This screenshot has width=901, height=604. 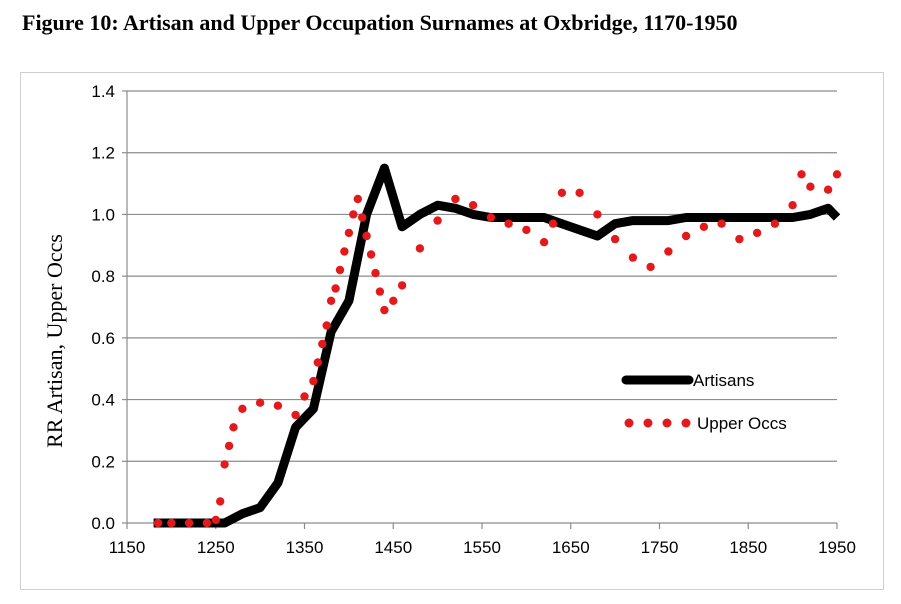 I want to click on y-tick-label: 0.6, so click(x=103, y=338).